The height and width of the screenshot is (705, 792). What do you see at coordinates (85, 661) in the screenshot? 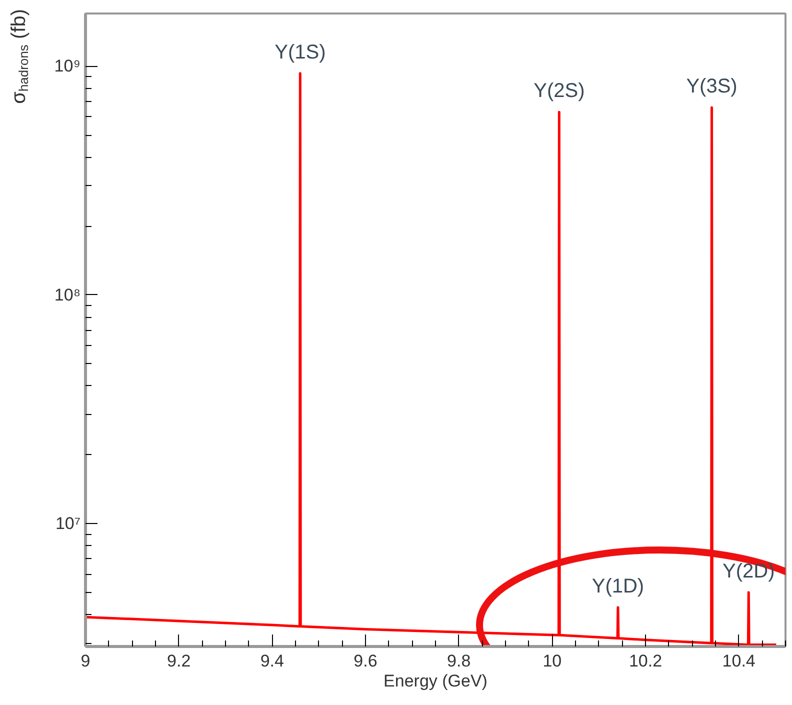
I see `x-tick-label: 9` at bounding box center [85, 661].